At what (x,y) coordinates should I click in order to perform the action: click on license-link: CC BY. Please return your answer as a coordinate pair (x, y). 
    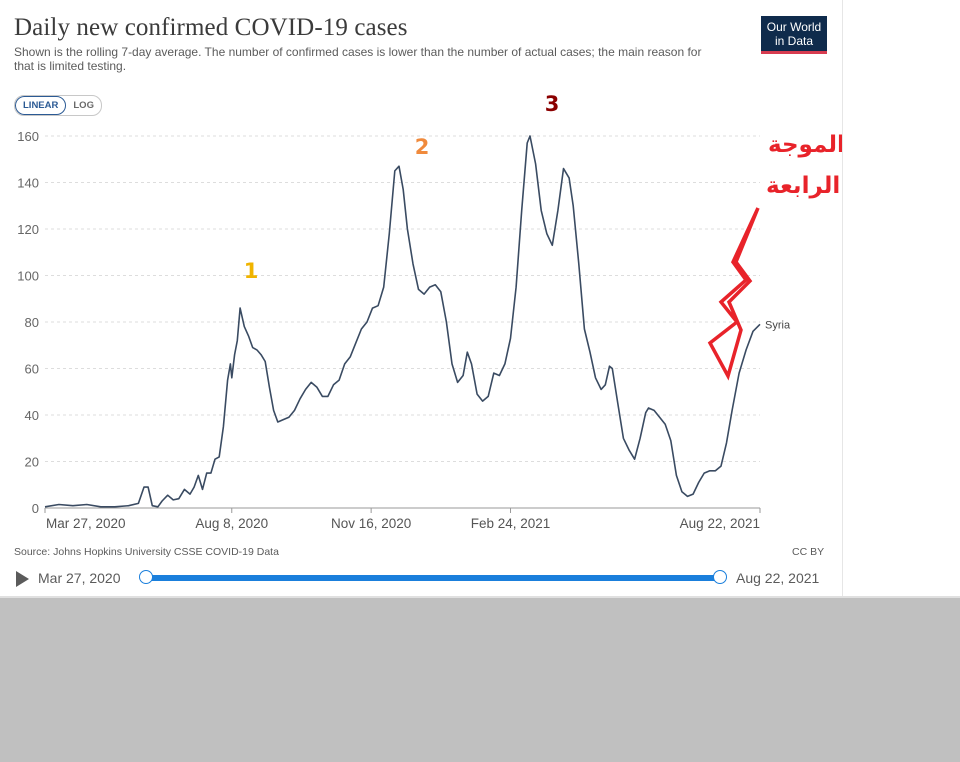
    Looking at the image, I should click on (808, 552).